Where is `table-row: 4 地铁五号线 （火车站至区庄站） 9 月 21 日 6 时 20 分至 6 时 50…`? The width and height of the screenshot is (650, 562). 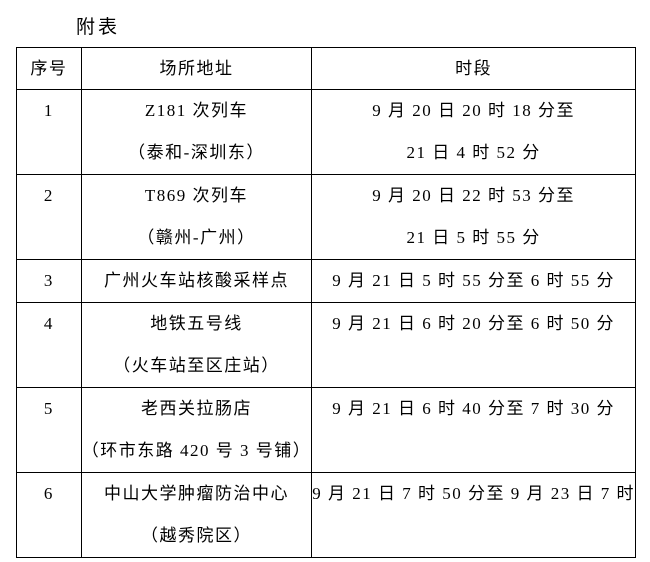 table-row: 4 地铁五号线 （火车站至区庄站） 9 月 21 日 6 时 20 分至 6 时 50… is located at coordinates (326, 345).